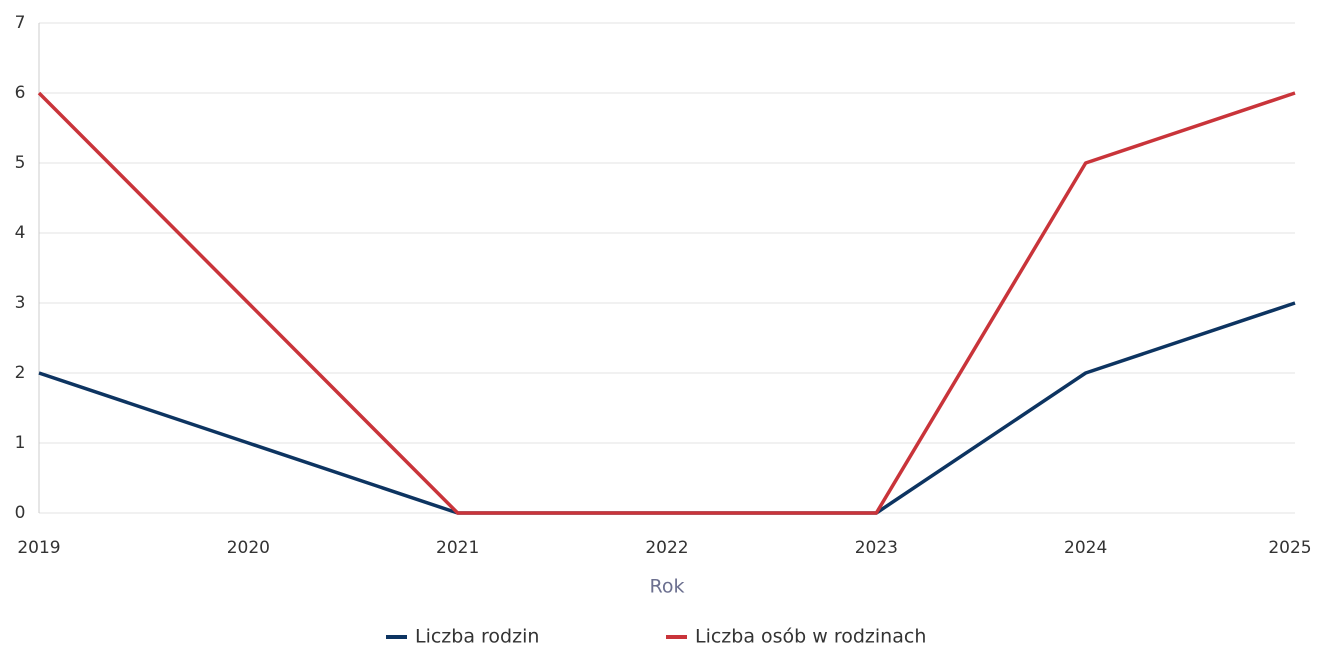 The height and width of the screenshot is (647, 1322). I want to click on x-axis-label: Rok, so click(667, 587).